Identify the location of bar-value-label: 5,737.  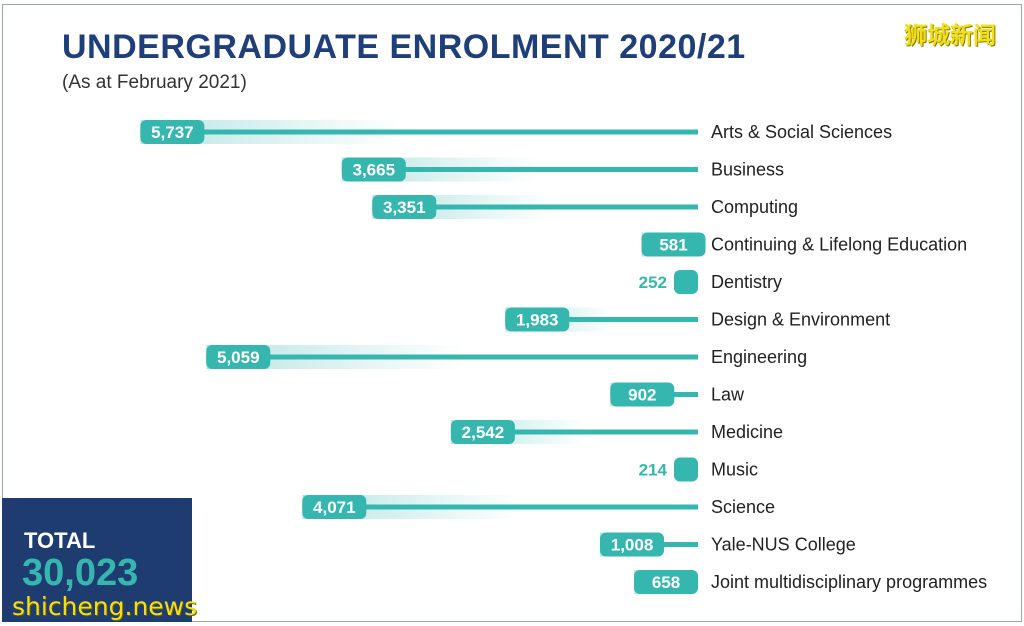
(172, 132).